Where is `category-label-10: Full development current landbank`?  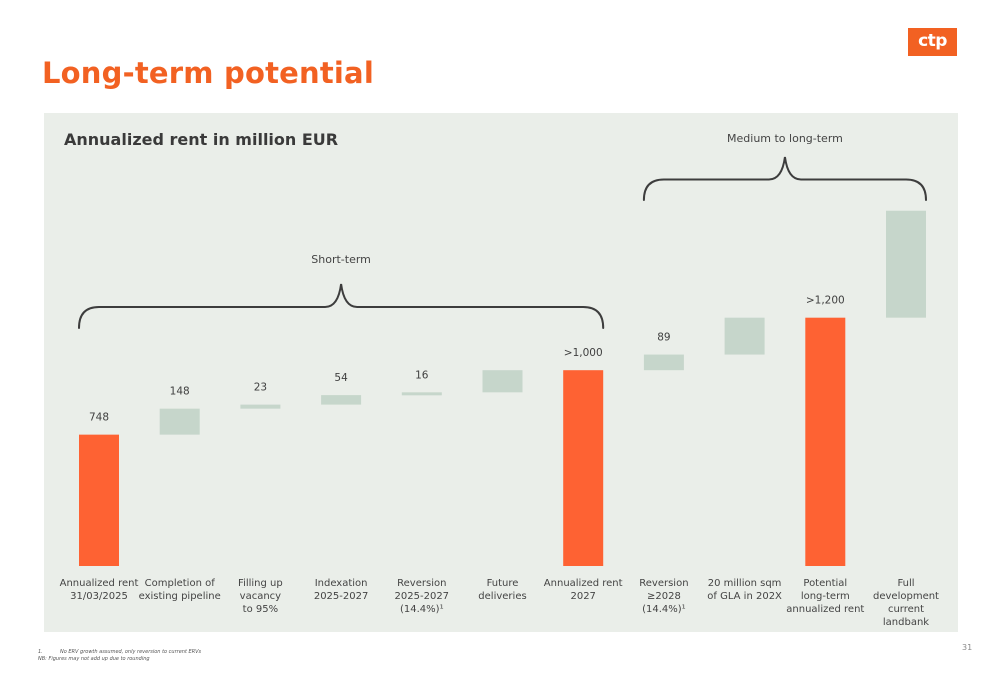 category-label-10: Full development current landbank is located at coordinates (906, 603).